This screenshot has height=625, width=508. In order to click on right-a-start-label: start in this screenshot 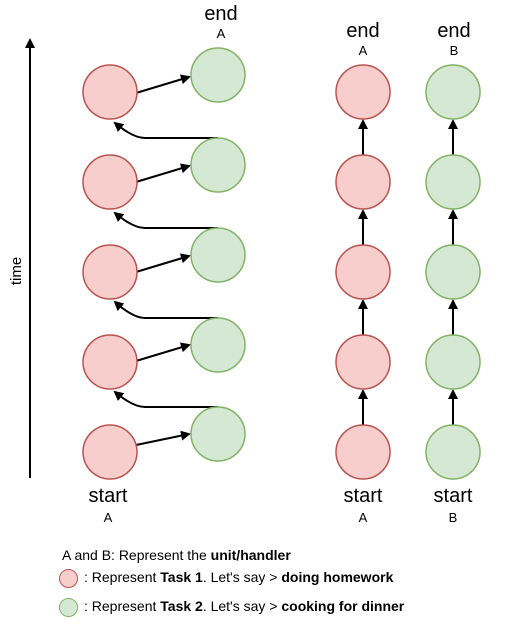, I will do `click(363, 496)`.